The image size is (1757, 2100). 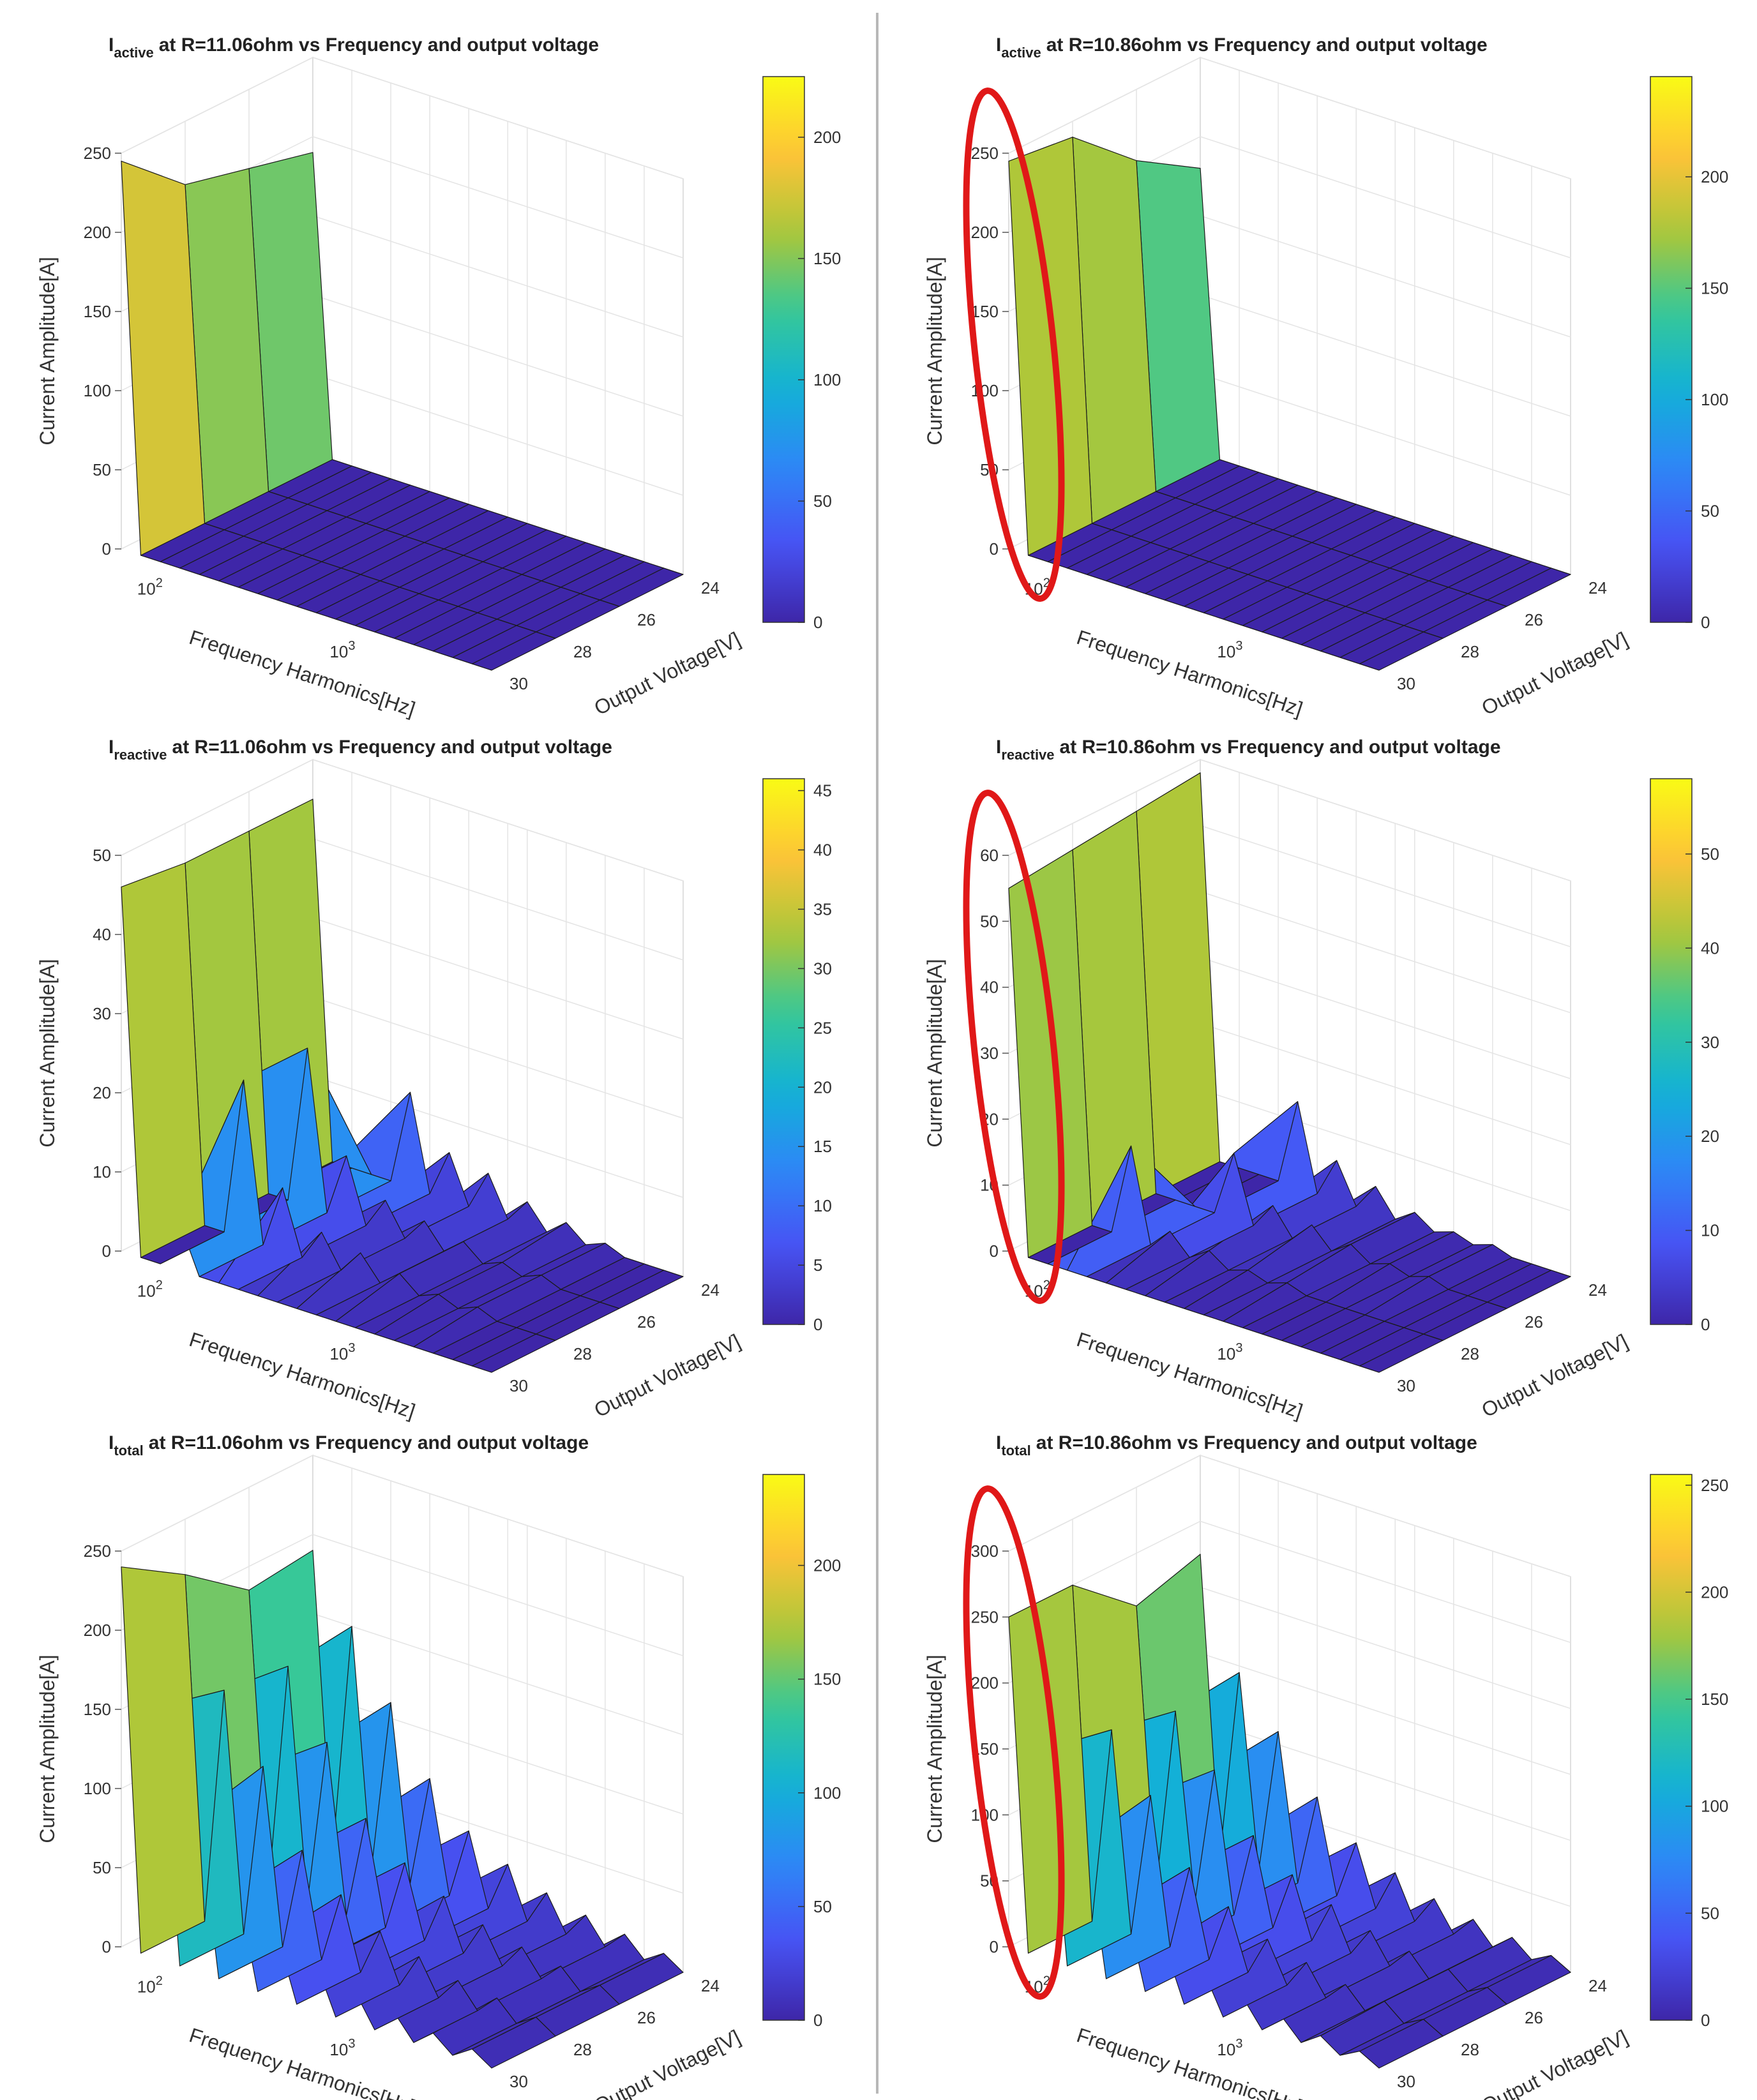 I want to click on y-tick-label: 26, so click(x=1534, y=2017).